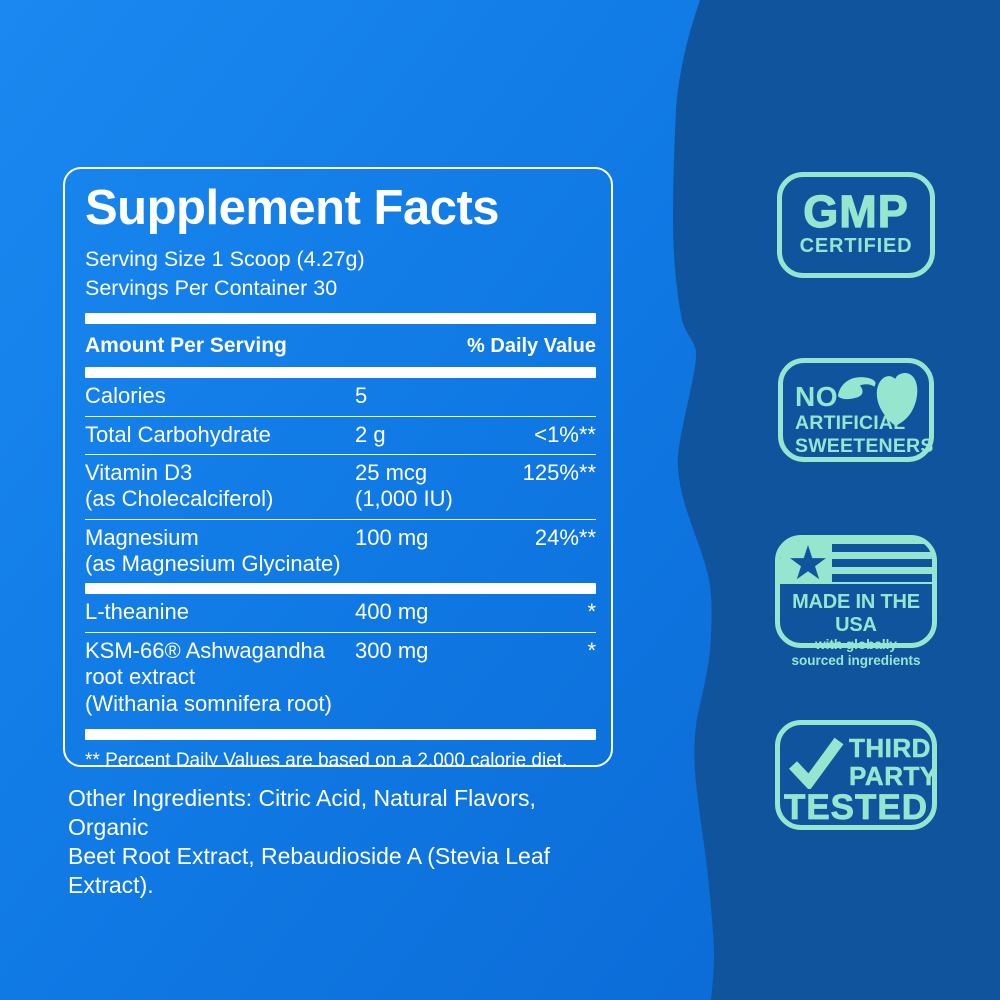 The width and height of the screenshot is (1000, 1000). What do you see at coordinates (850, 423) in the screenshot?
I see `nas-line2: ARTIFICIAL` at bounding box center [850, 423].